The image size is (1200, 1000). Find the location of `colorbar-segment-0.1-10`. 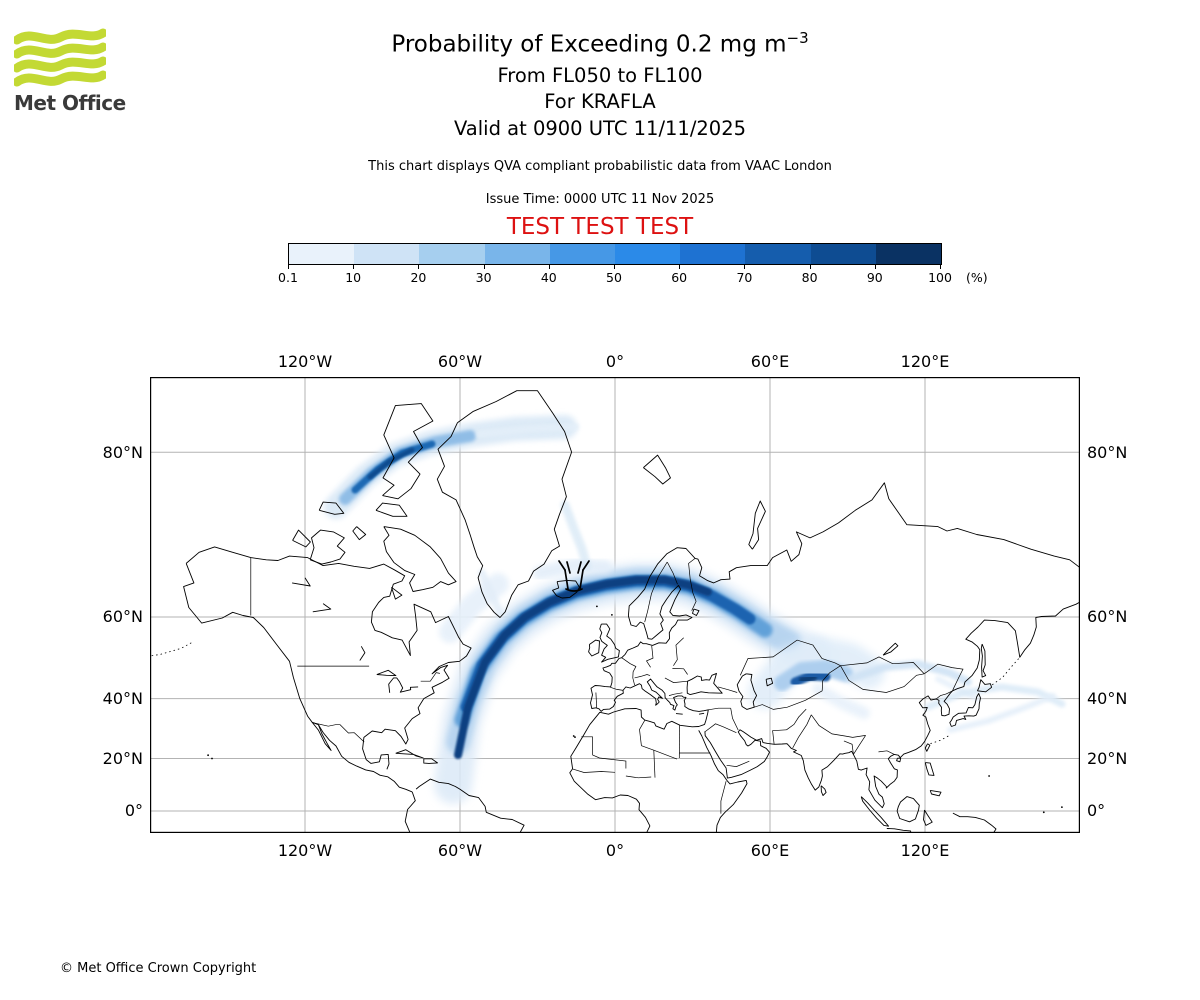

colorbar-segment-0.1-10 is located at coordinates (322, 254).